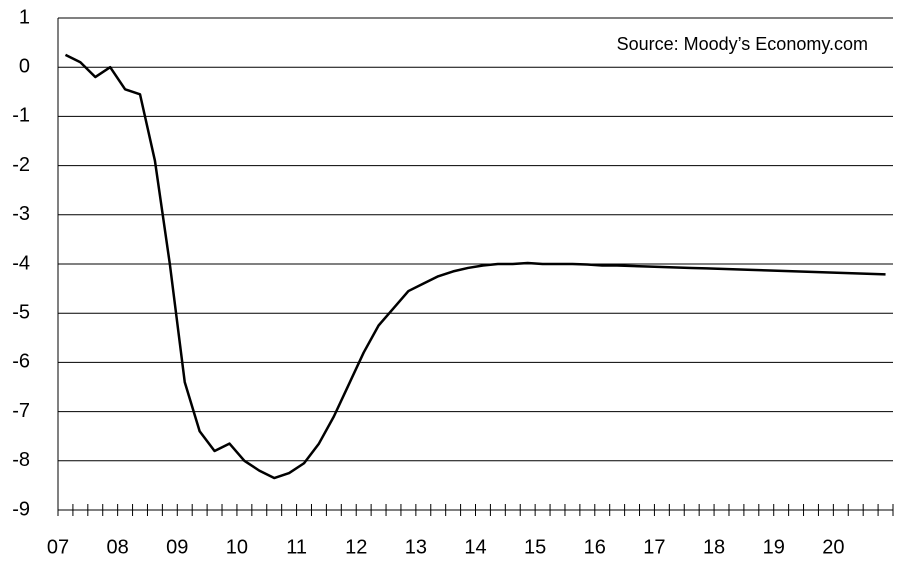 The height and width of the screenshot is (565, 901). What do you see at coordinates (416, 547) in the screenshot?
I see `x-tick-label: 13` at bounding box center [416, 547].